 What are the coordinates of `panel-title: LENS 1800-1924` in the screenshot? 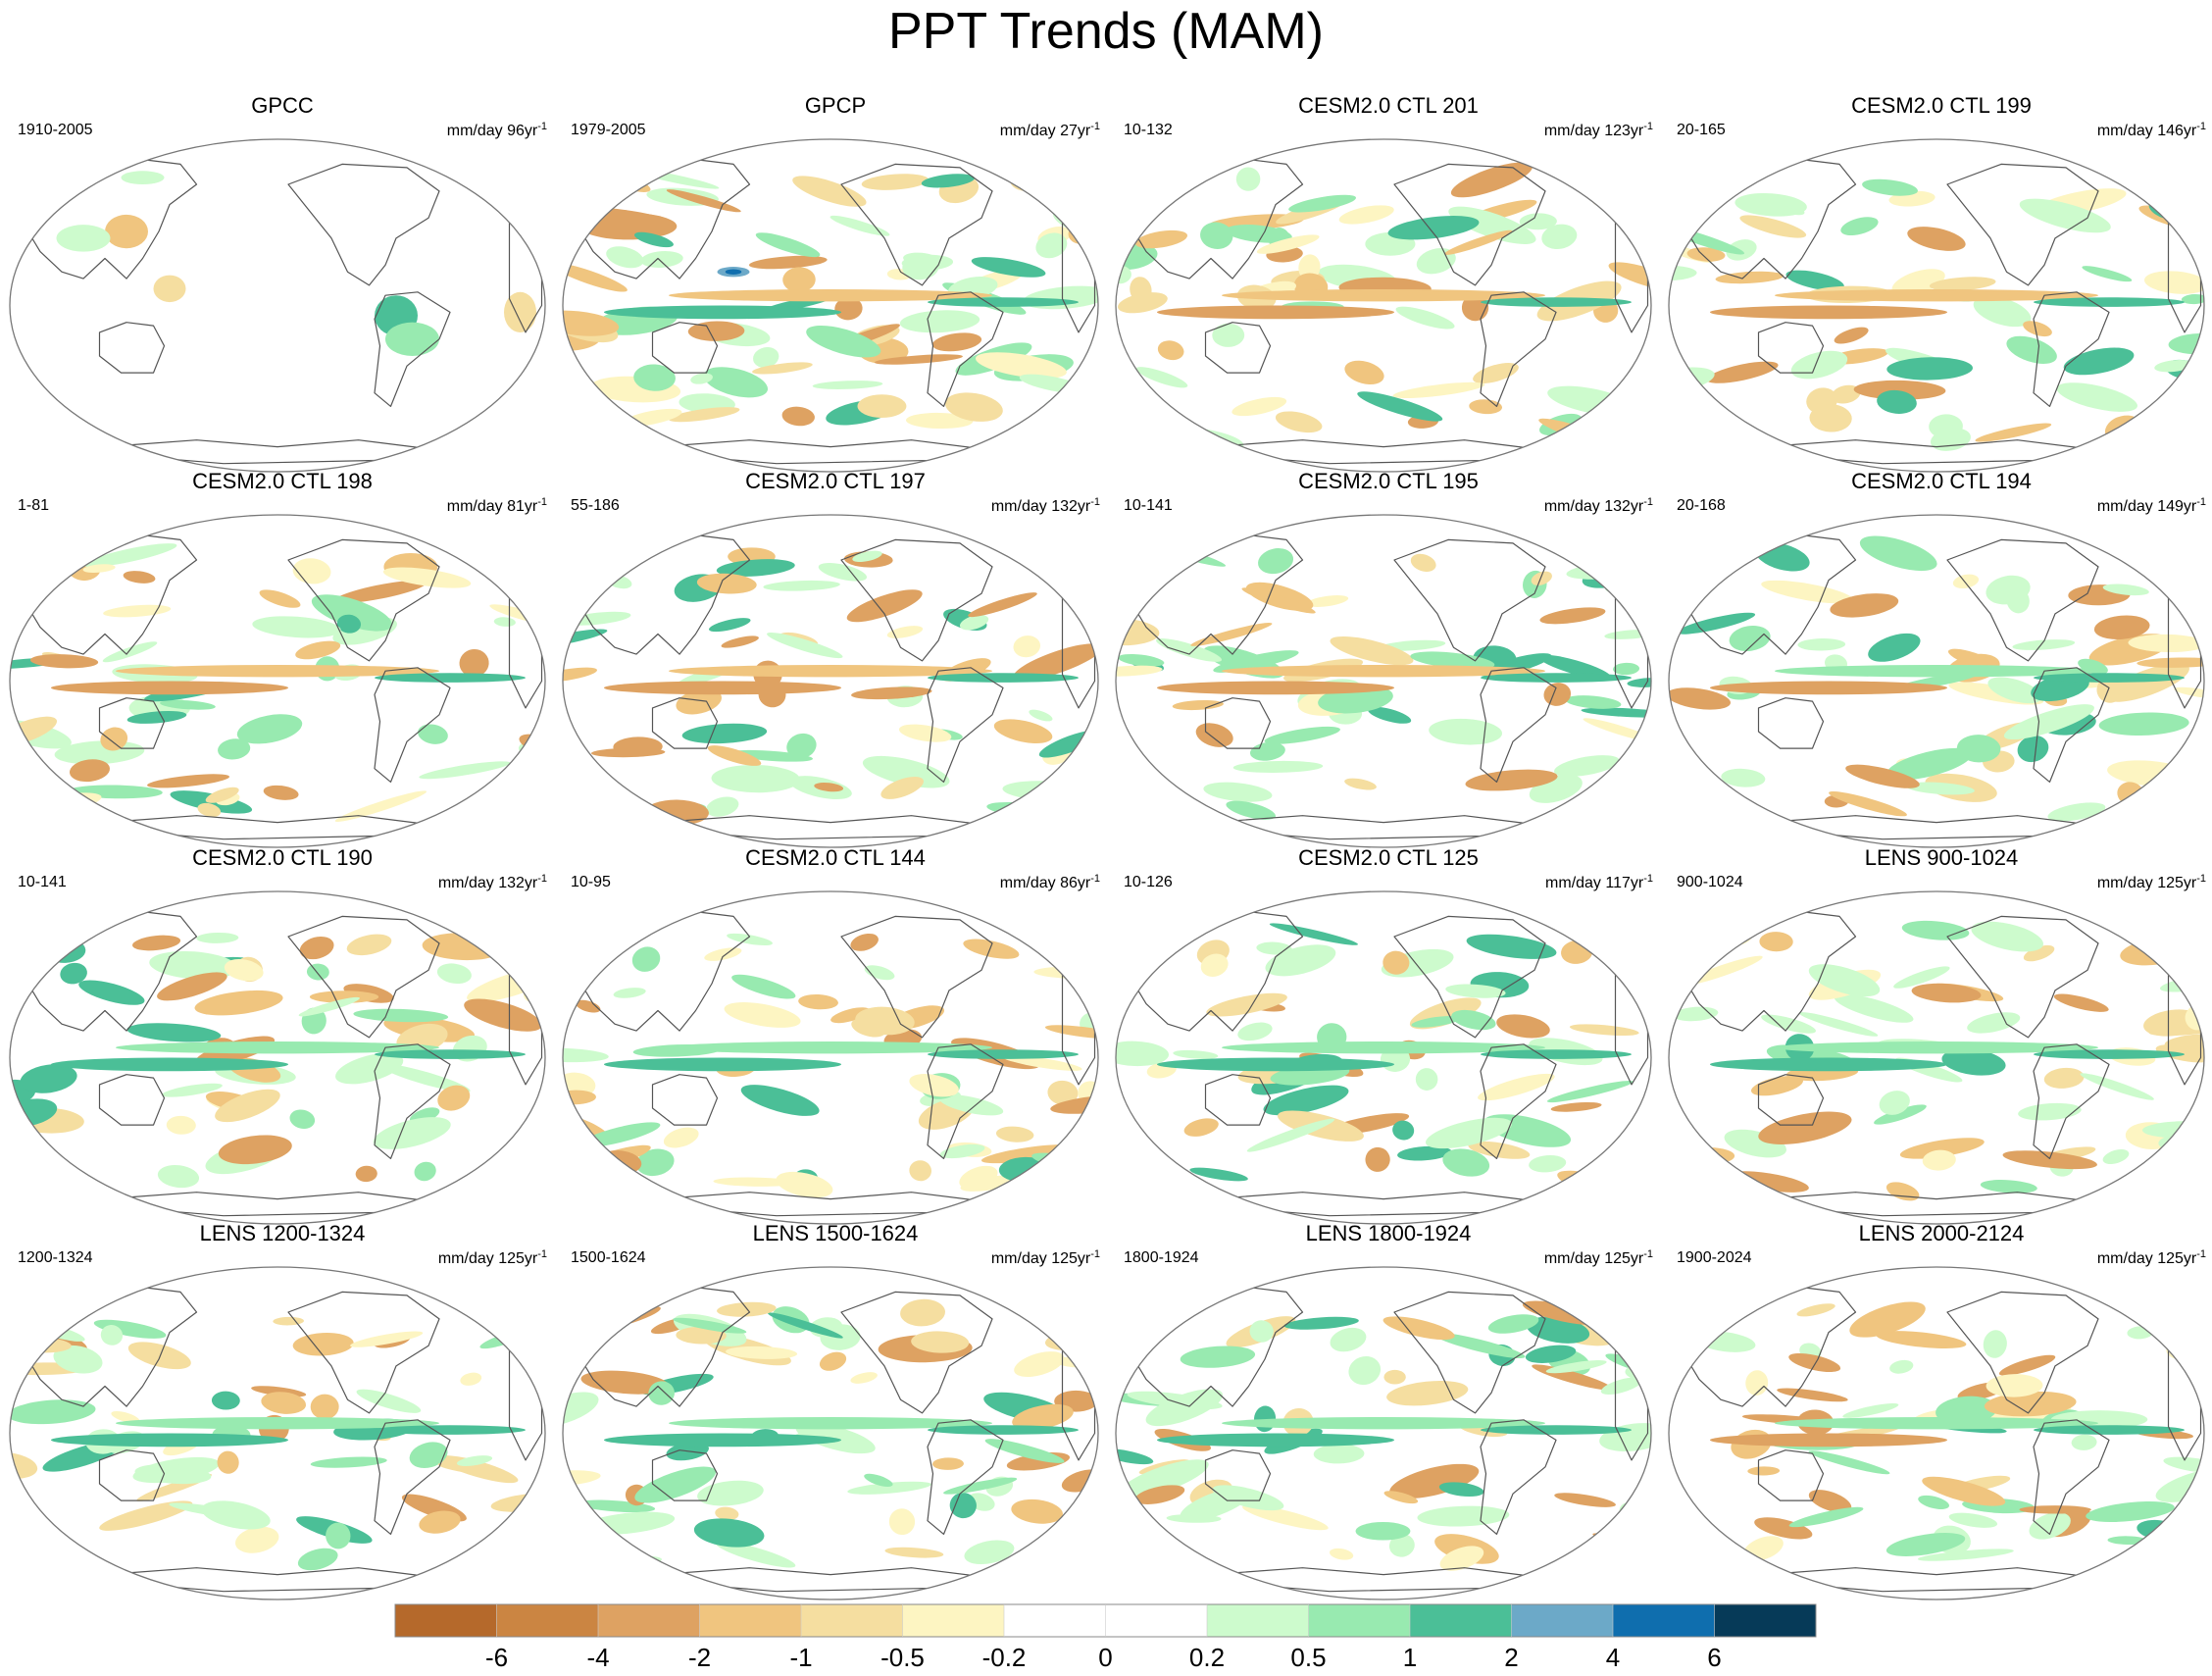 It's located at (1388, 1233).